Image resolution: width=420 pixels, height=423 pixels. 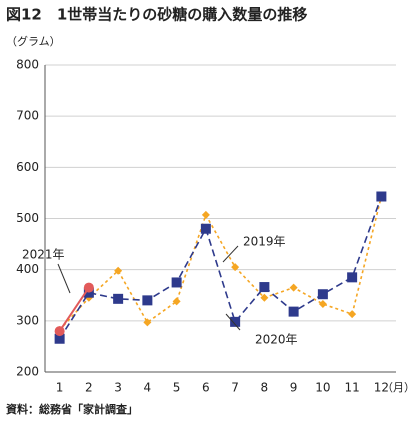 I want to click on y-tick-label: 300, so click(x=27, y=320).